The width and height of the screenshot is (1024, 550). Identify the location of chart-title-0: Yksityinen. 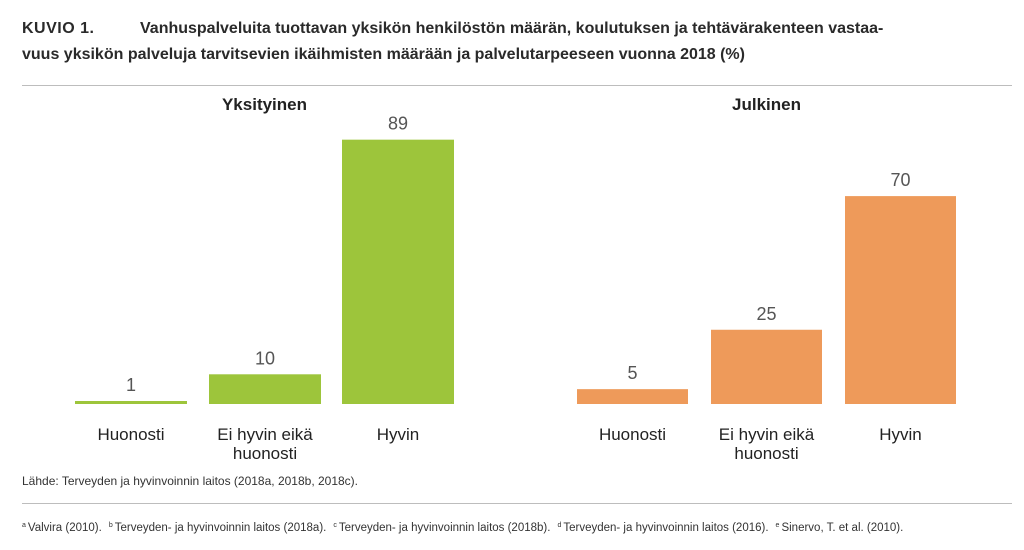
(264, 104).